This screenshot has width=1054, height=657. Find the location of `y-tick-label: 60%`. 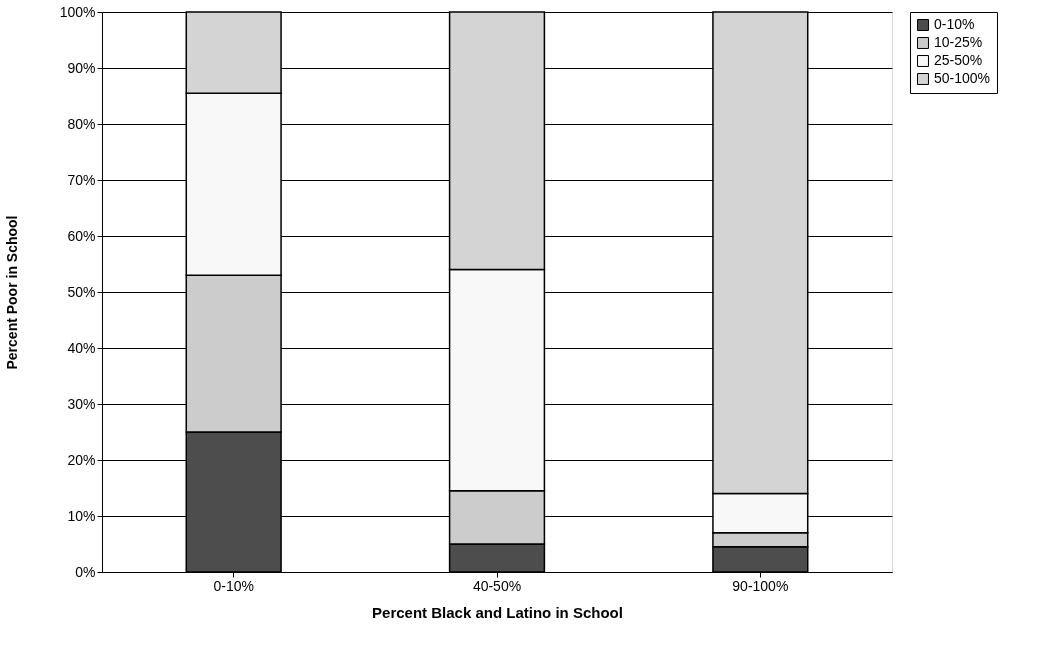

y-tick-label: 60% is located at coordinates (81, 235).